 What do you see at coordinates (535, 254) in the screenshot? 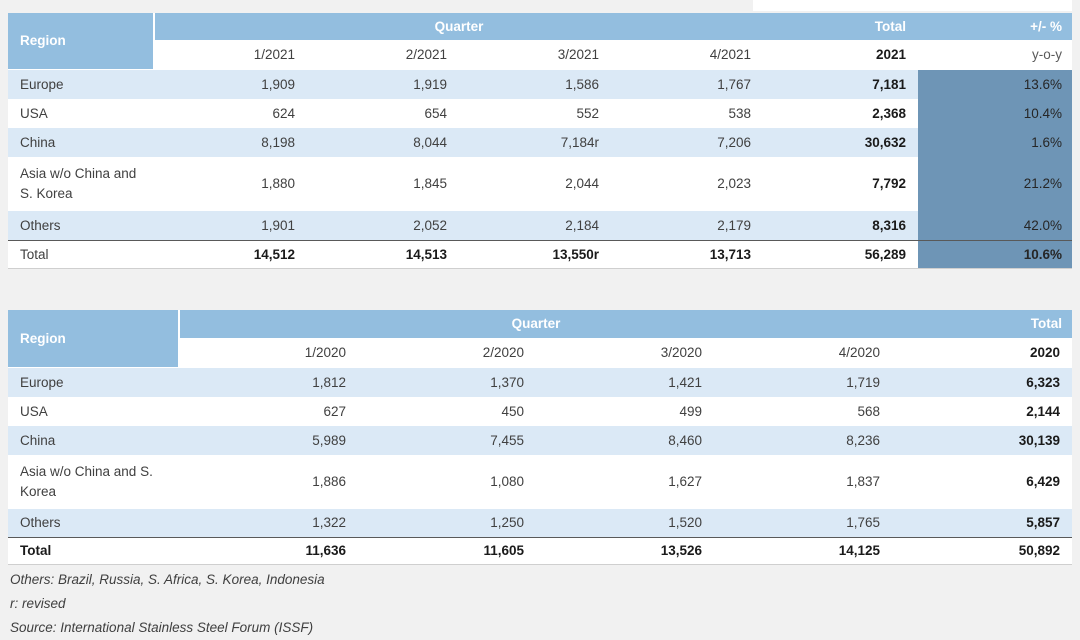
I see `value-cell: 13,550r` at bounding box center [535, 254].